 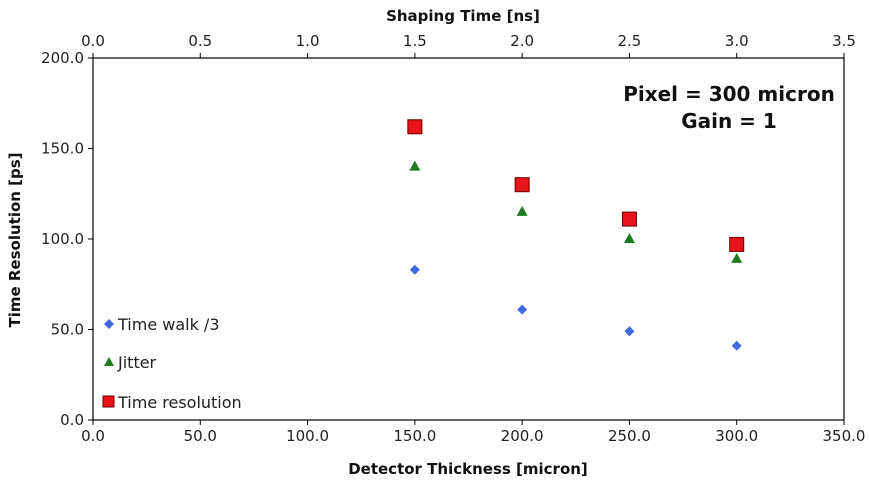 I want to click on top-x-tick-label: 2.0, so click(x=522, y=41).